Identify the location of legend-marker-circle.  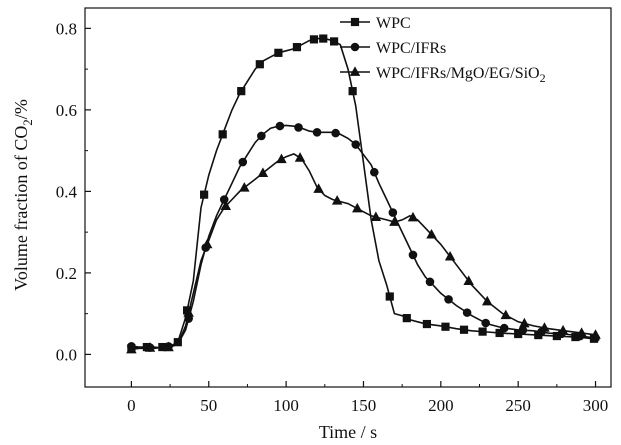
(355, 47).